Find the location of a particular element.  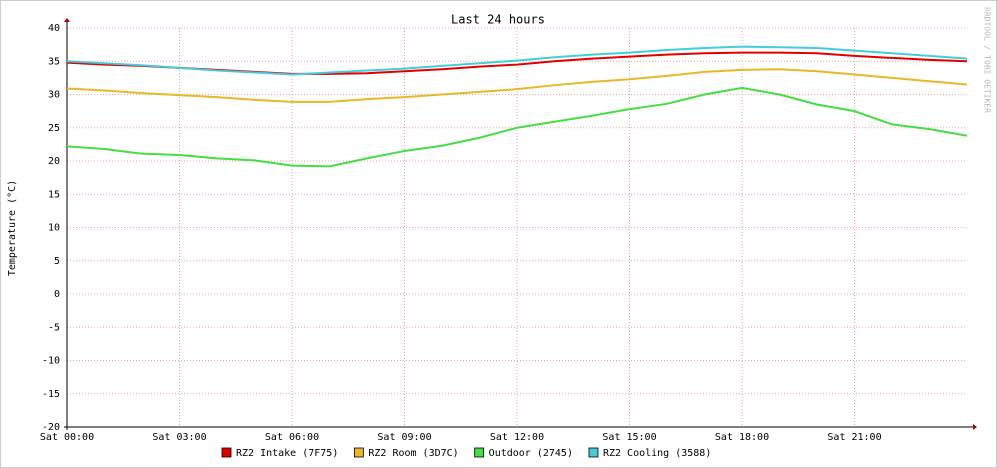

y-tick-label: -10 is located at coordinates (51, 361).